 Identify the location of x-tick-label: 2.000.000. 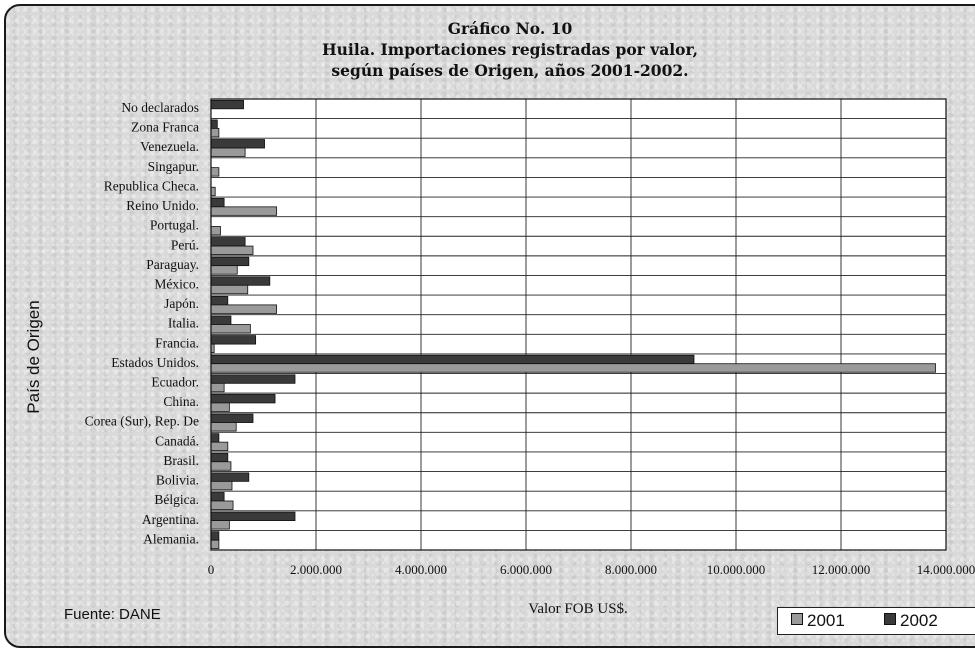
(316, 569).